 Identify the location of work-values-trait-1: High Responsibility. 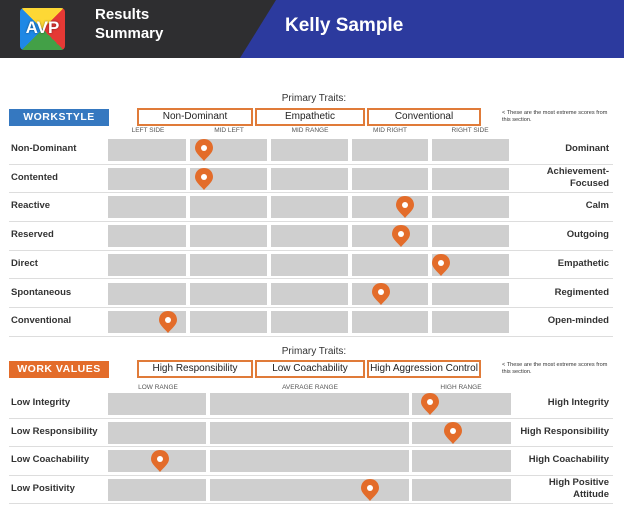
(195, 369).